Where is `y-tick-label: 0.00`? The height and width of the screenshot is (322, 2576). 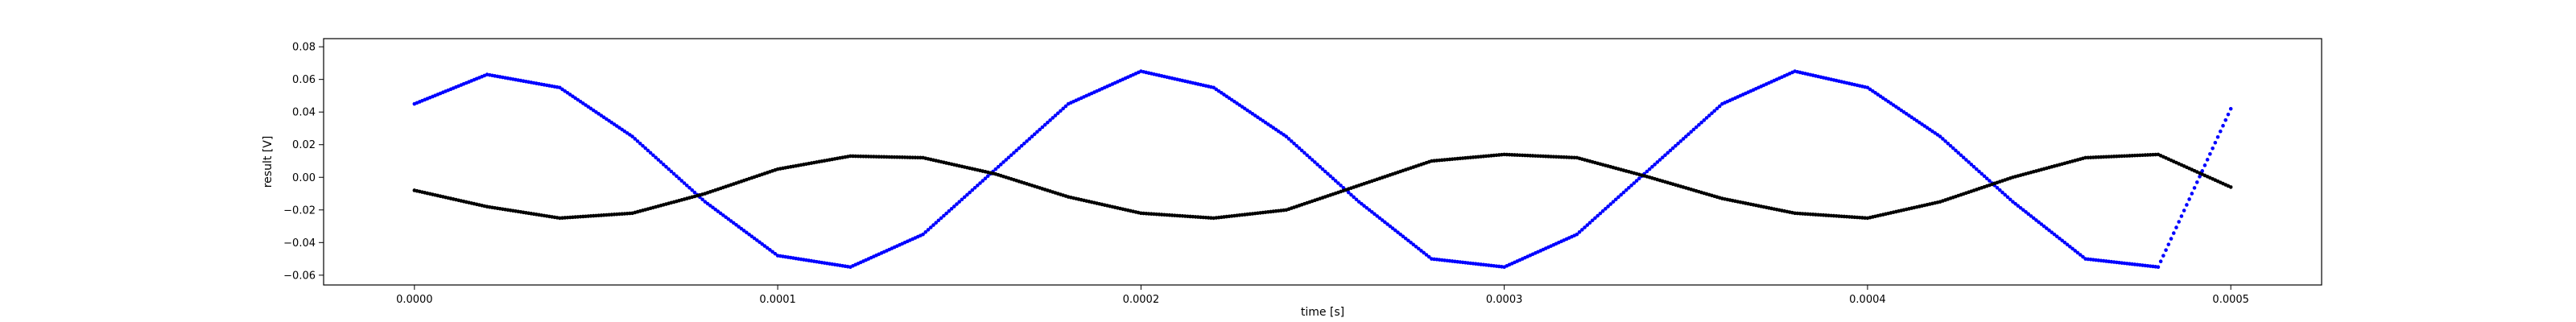
y-tick-label: 0.00 is located at coordinates (304, 178).